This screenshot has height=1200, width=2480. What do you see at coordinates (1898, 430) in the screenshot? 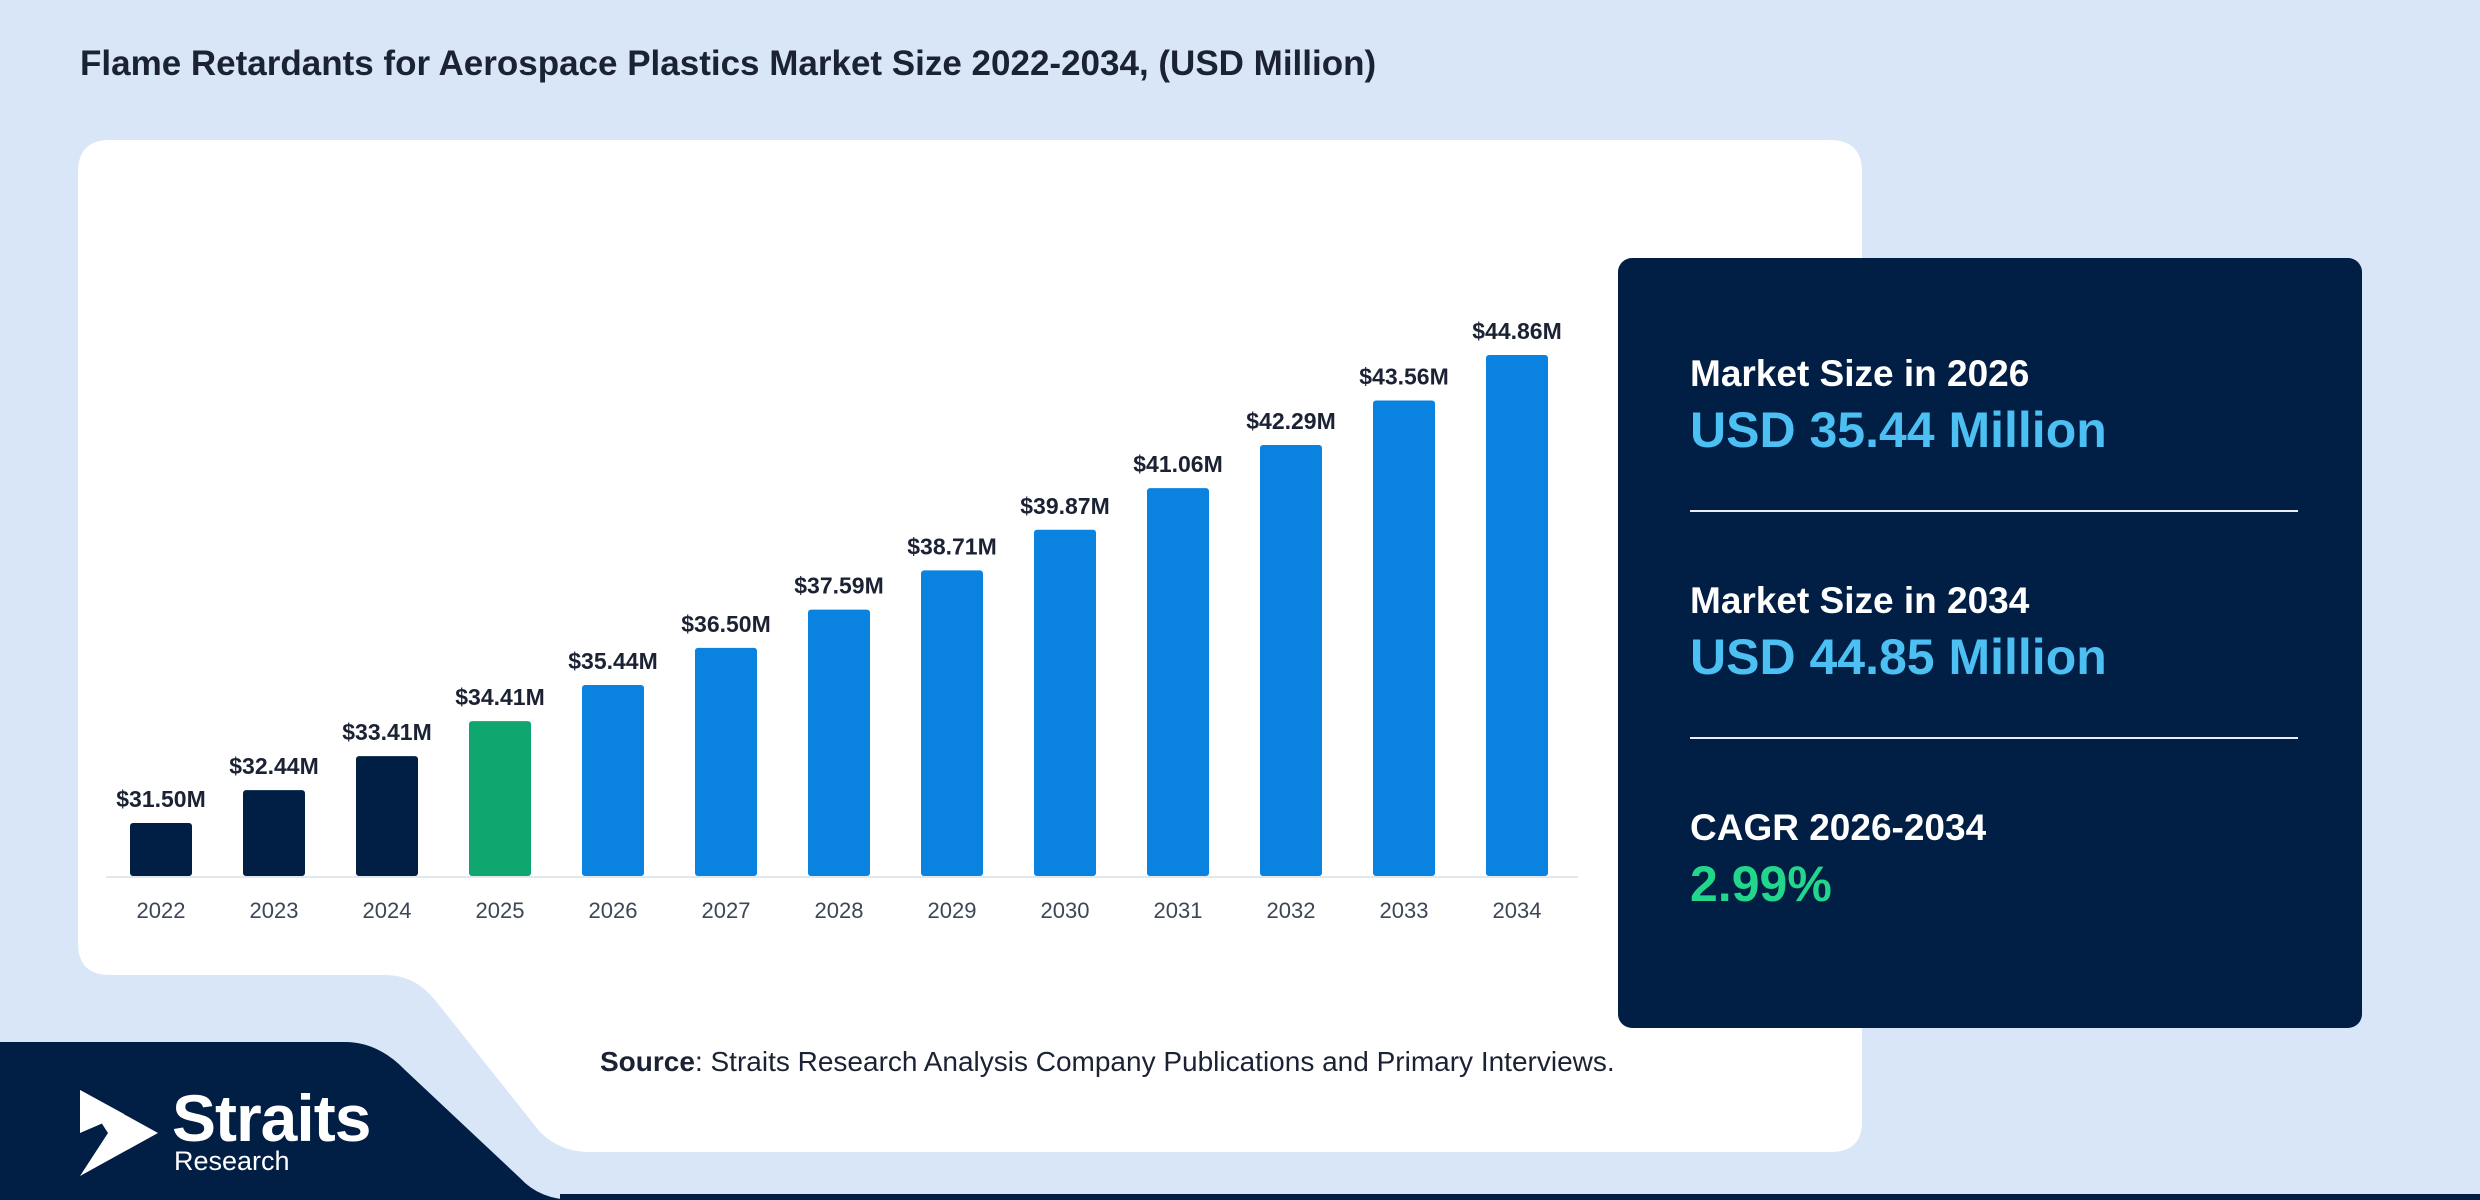
I see `stat-value: USD 35.44 Million` at bounding box center [1898, 430].